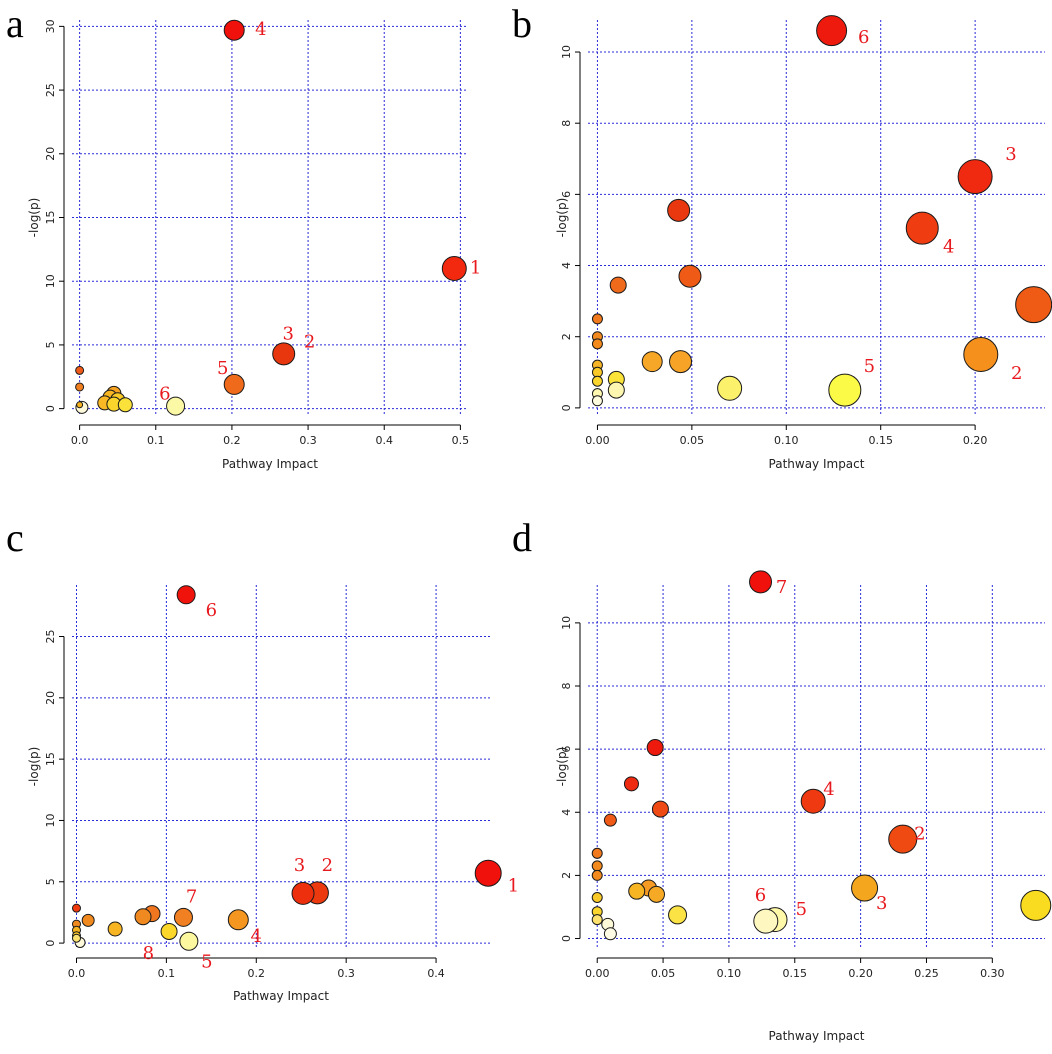 This screenshot has width=1052, height=1054. Describe the element at coordinates (566, 686) in the screenshot. I see `y-tick-label: 8` at that location.